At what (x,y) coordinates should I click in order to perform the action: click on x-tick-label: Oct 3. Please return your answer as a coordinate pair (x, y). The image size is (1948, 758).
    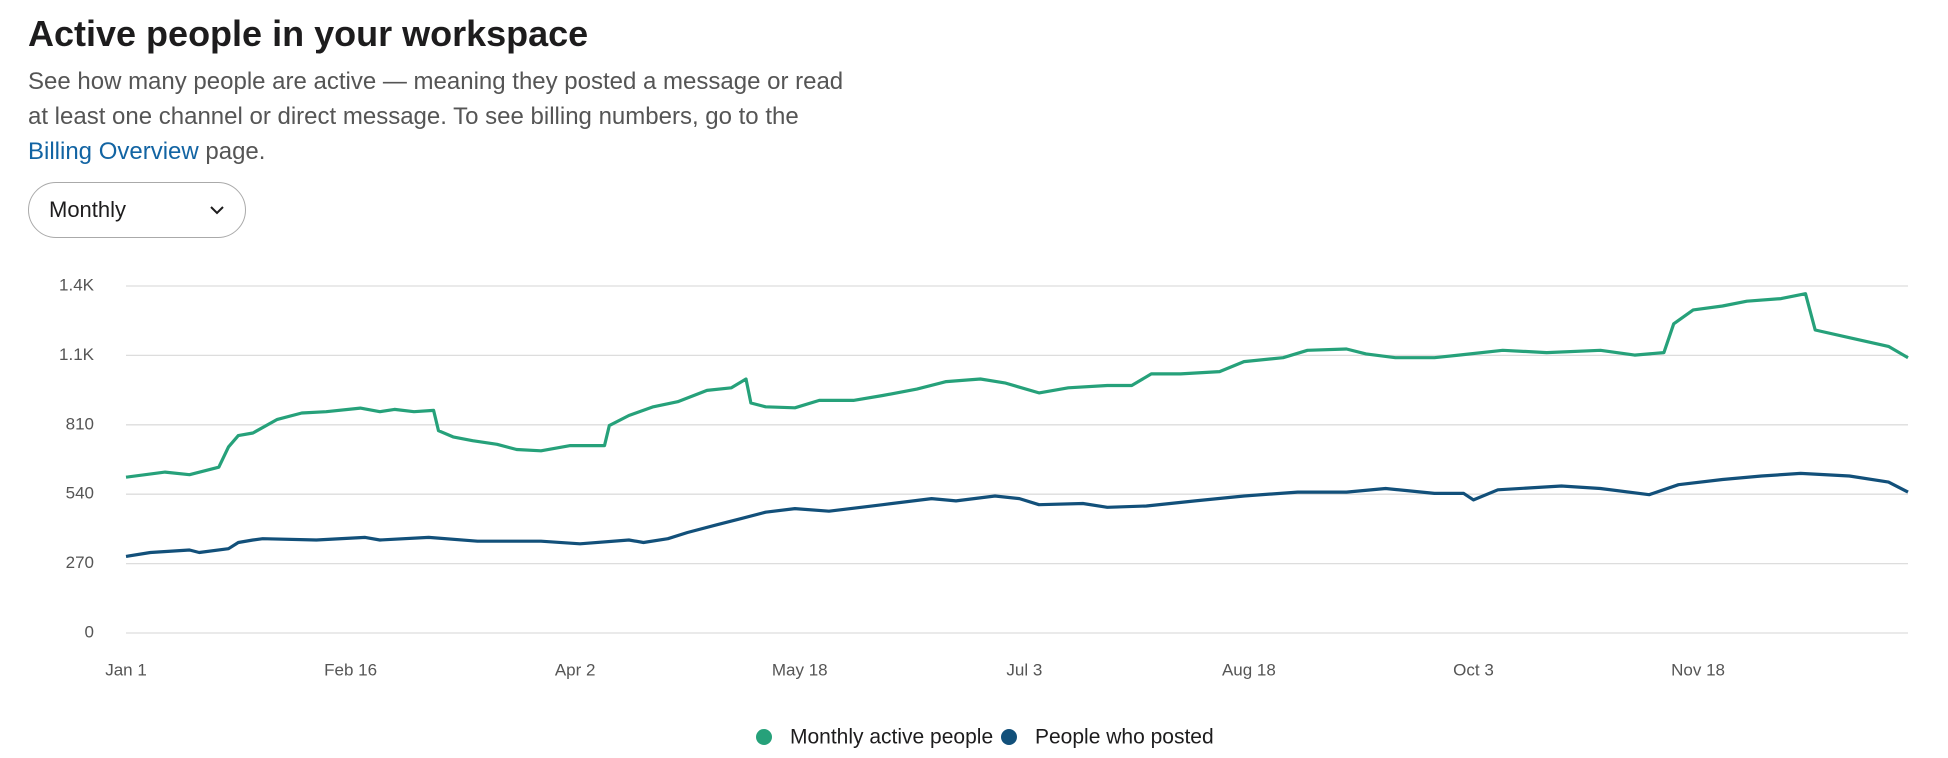
    Looking at the image, I should click on (1473, 669).